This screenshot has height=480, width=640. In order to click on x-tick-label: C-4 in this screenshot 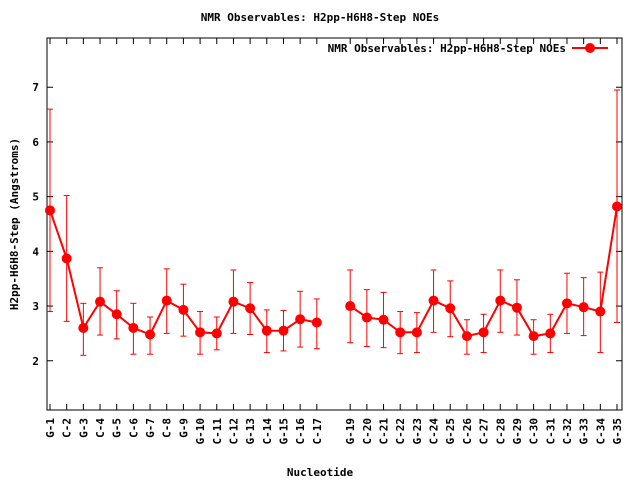, I will do `click(100, 428)`.